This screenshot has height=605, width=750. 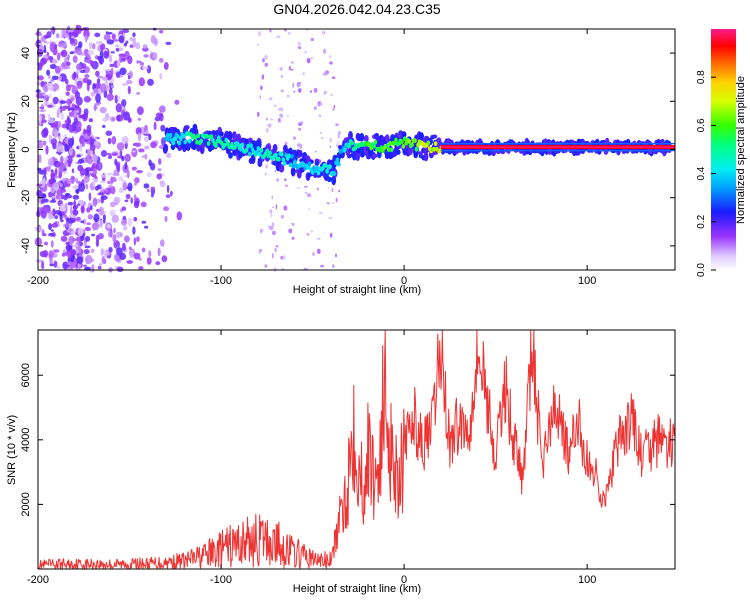 What do you see at coordinates (587, 281) in the screenshot?
I see `x-tick-label: 100` at bounding box center [587, 281].